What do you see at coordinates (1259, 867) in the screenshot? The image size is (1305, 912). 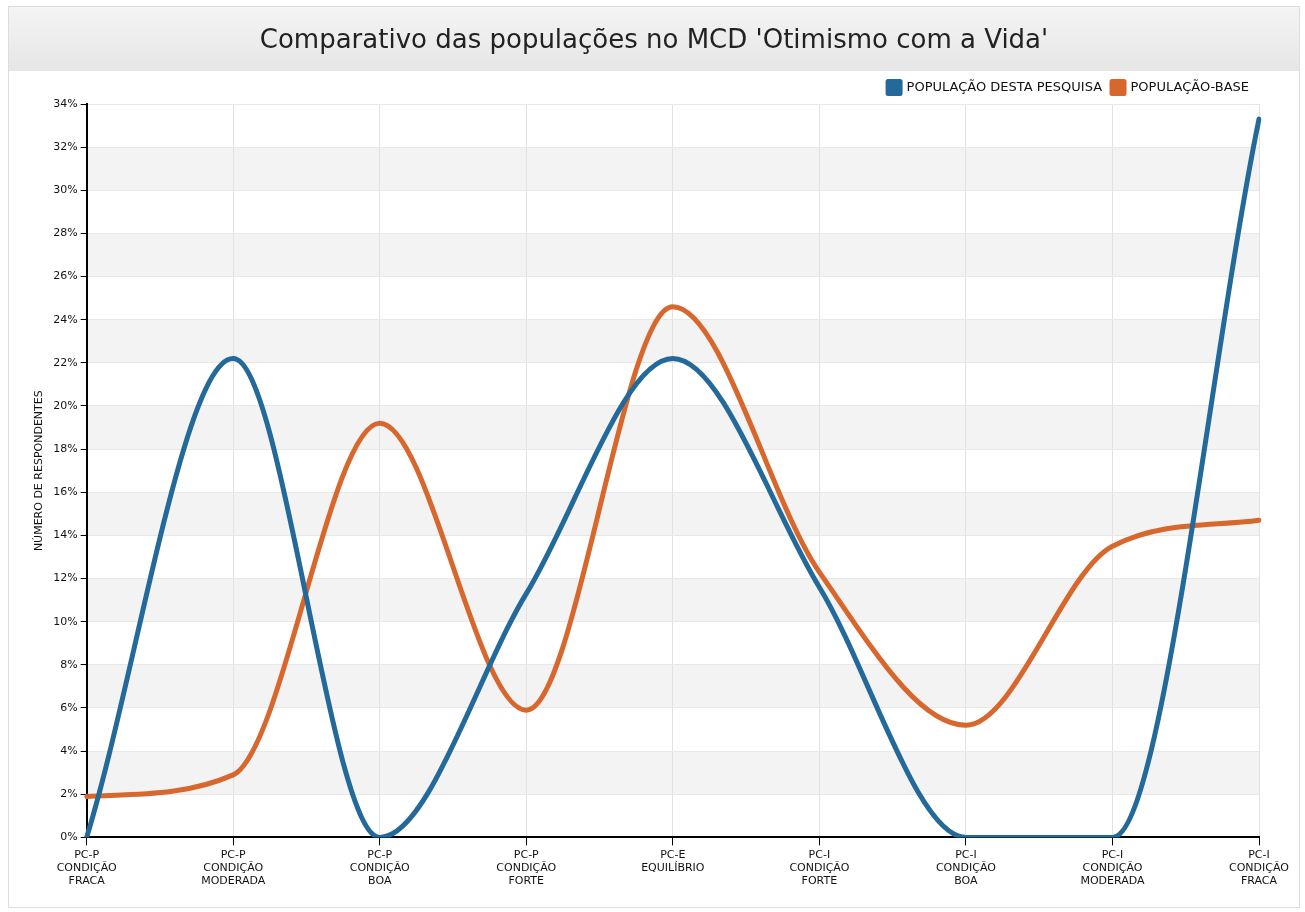 I see `x-tick-label: PC-I CONDIÇÃO FRACA` at bounding box center [1259, 867].